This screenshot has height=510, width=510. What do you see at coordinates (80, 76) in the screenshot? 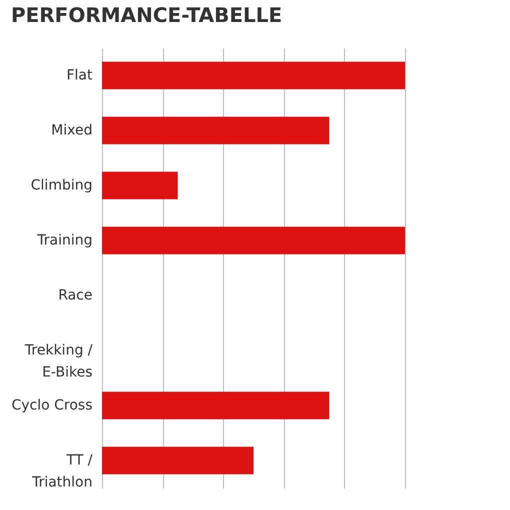
I see `y-tick-label: Flat` at bounding box center [80, 76].